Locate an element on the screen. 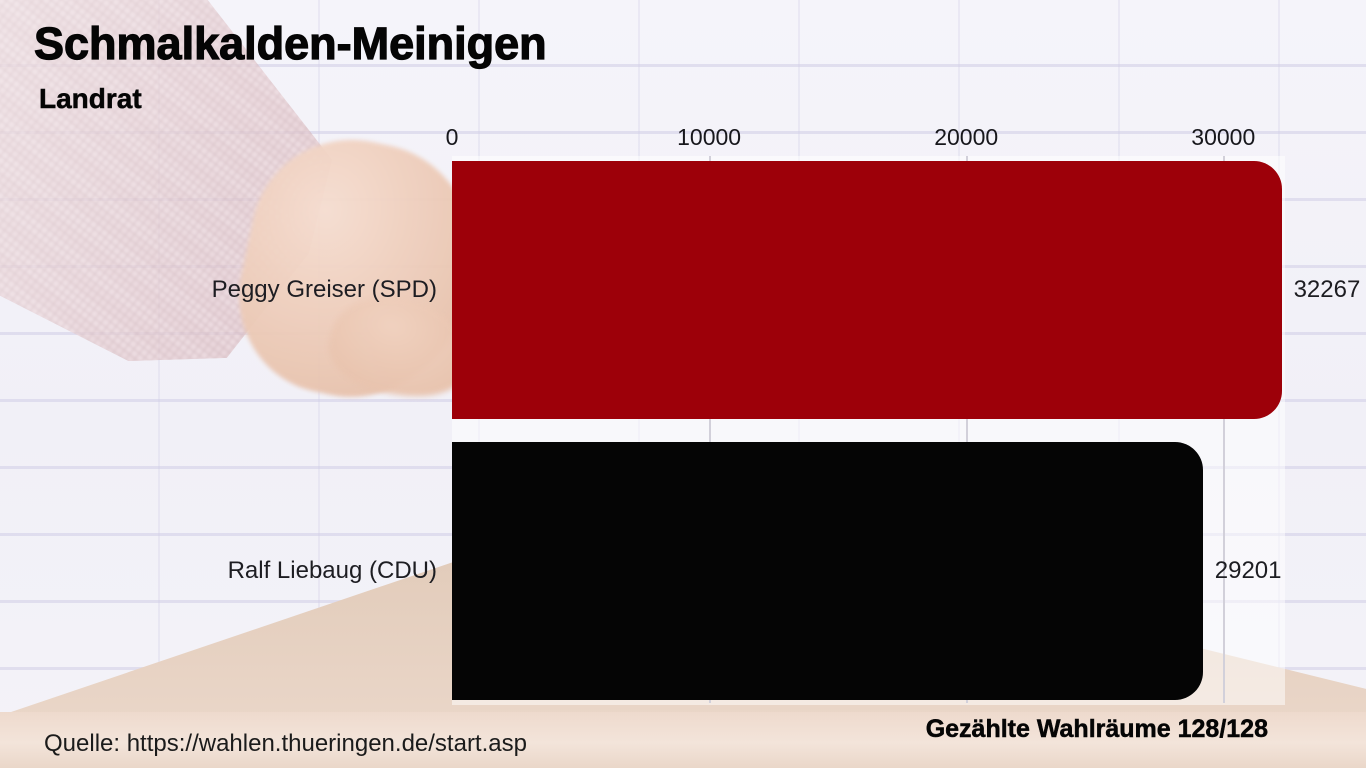 This screenshot has width=1366, height=768. ballot-box-front-photo is located at coordinates (683, 740).